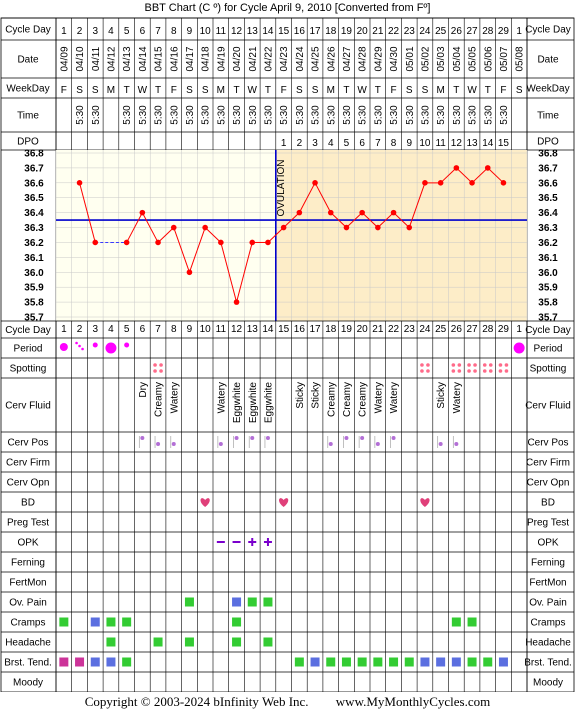 This screenshot has height=712, width=575. What do you see at coordinates (488, 58) in the screenshot?
I see `date-value: 05/06` at bounding box center [488, 58].